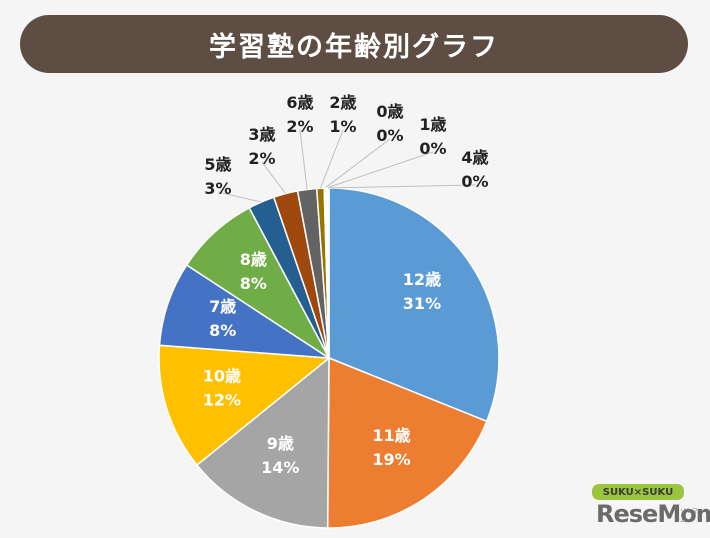  I want to click on slice-label: 10歳, so click(222, 375).